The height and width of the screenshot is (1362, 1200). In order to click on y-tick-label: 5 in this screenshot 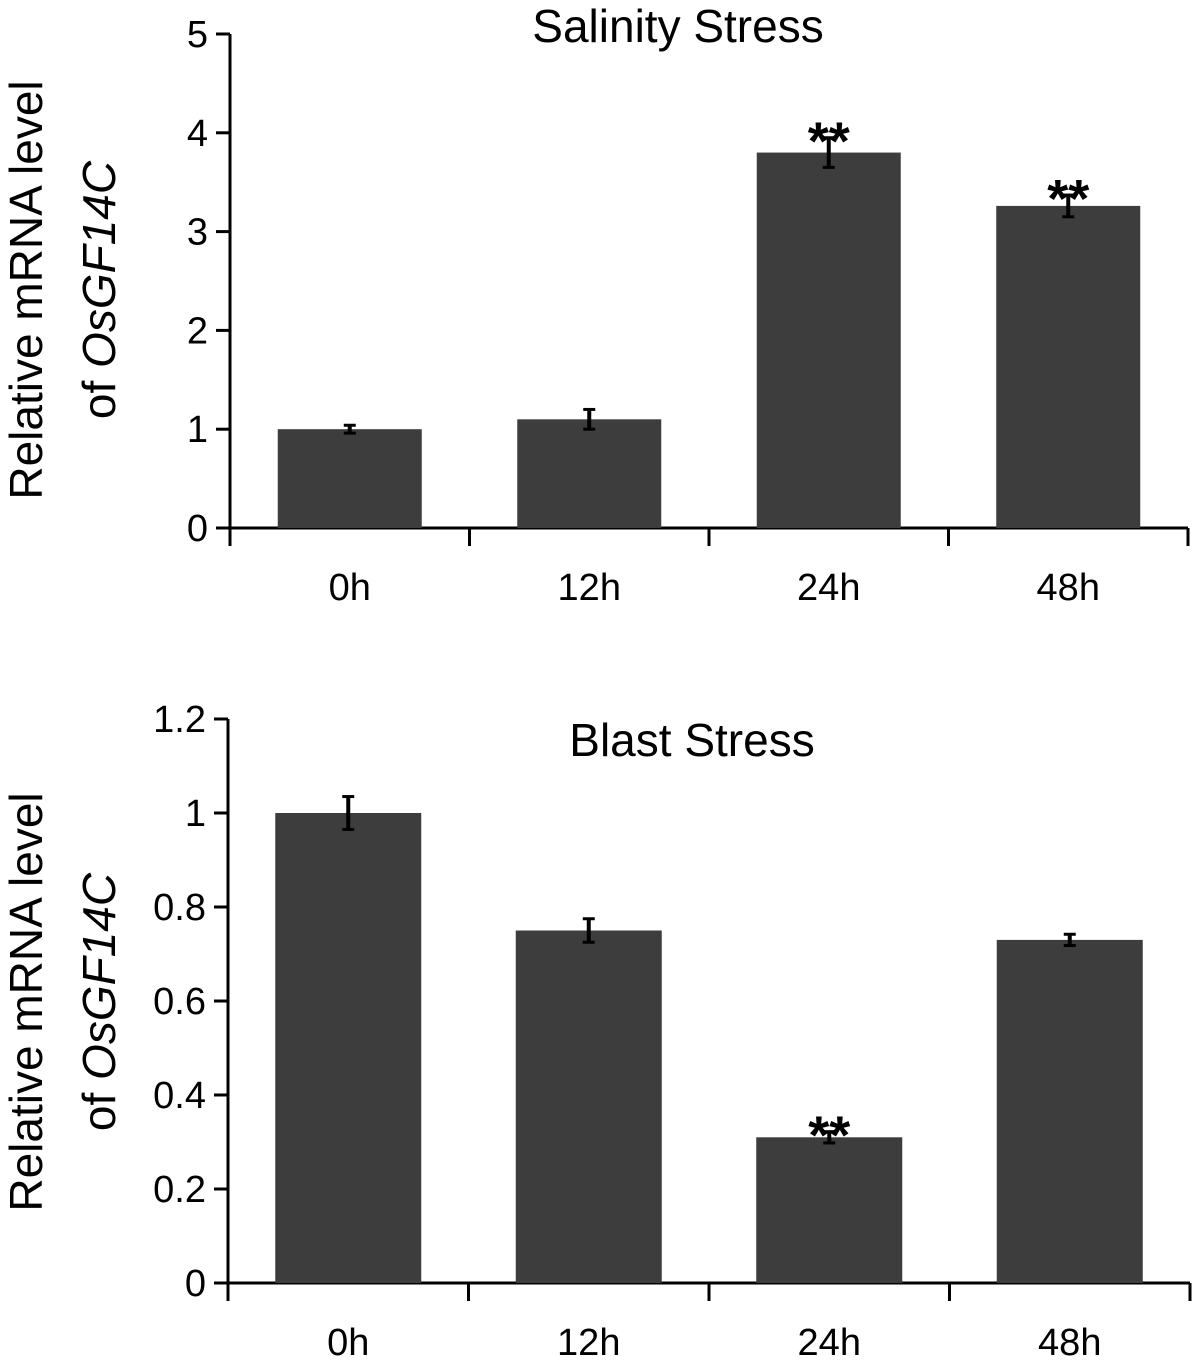, I will do `click(197, 35)`.